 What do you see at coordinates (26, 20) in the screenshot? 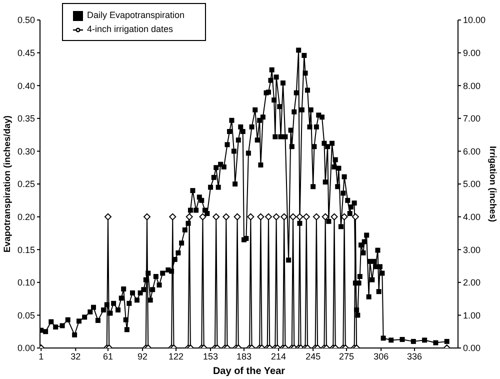
I see `y-tick-label: 0.50` at bounding box center [26, 20].